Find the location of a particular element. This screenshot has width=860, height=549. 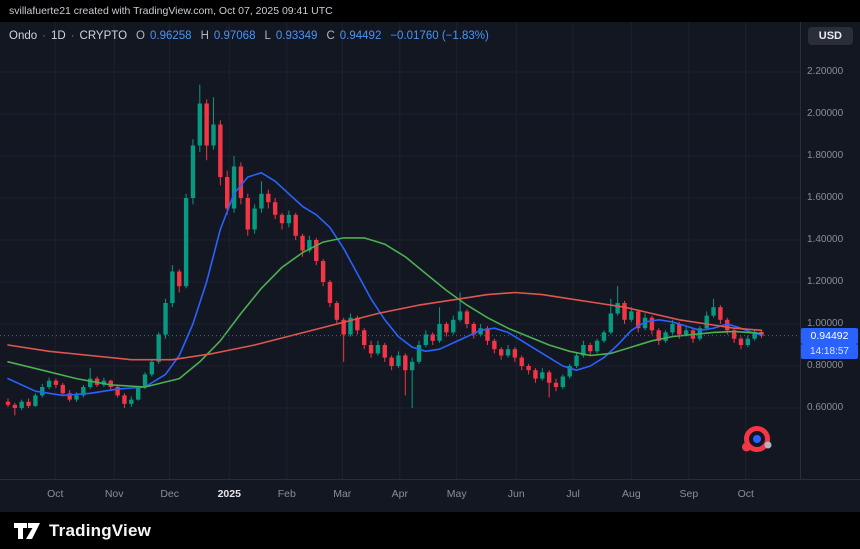

price-axis-label: 1.00000 is located at coordinates (825, 323).